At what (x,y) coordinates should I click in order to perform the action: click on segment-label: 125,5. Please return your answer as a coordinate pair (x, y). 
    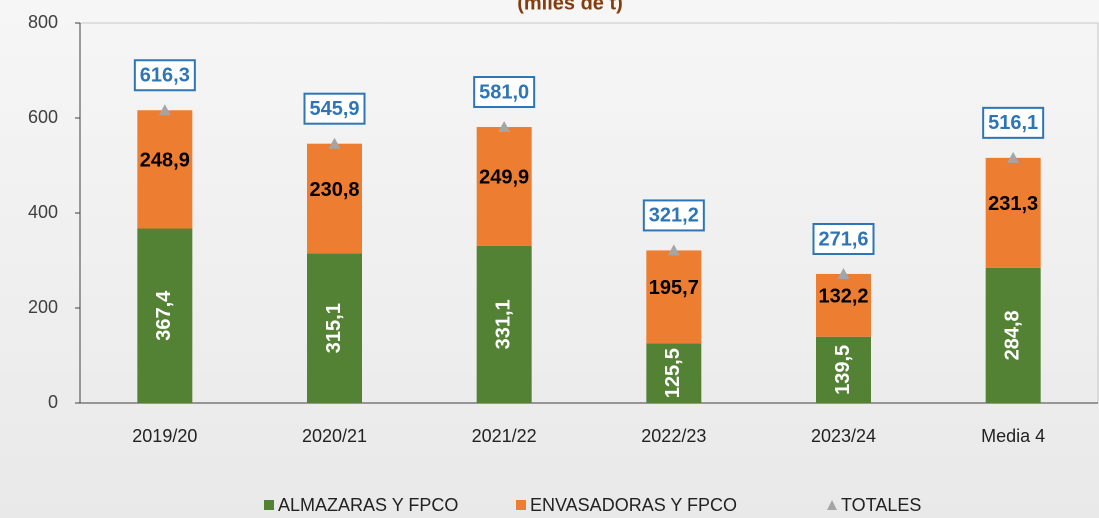
    Looking at the image, I should click on (673, 373).